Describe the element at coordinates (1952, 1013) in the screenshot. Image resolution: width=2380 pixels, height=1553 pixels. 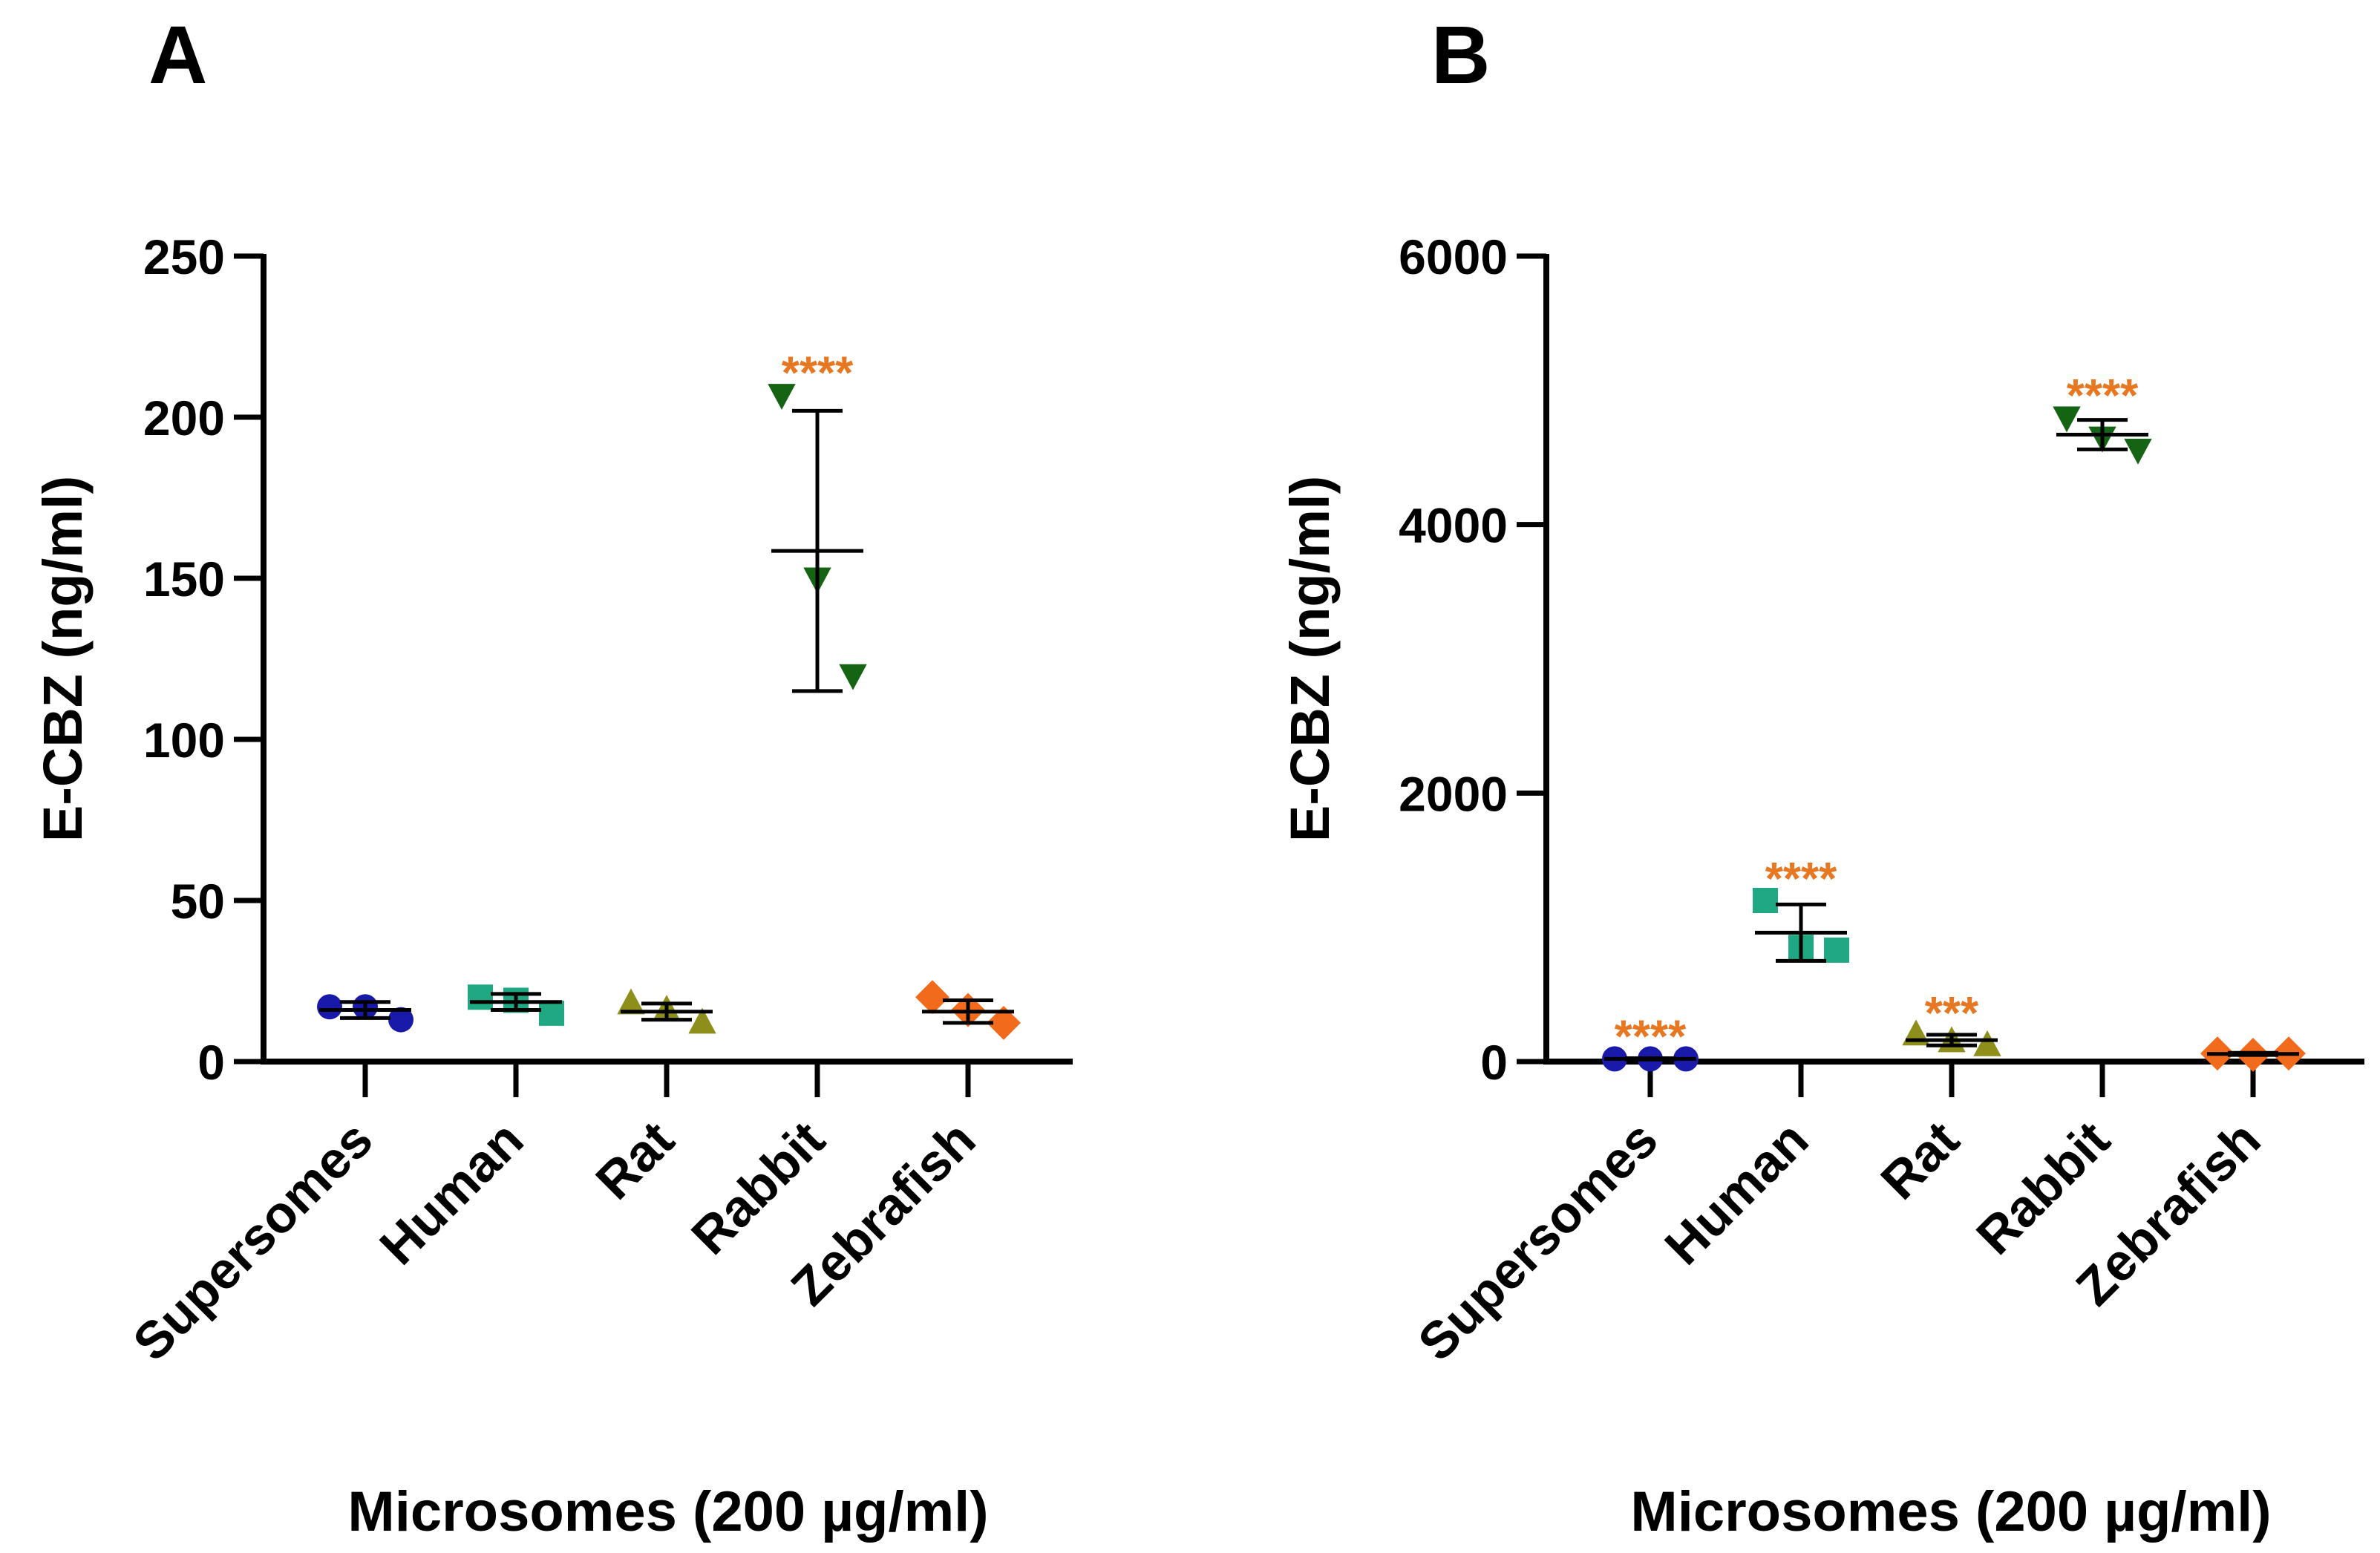
I see `significance-stars: ***` at that location.